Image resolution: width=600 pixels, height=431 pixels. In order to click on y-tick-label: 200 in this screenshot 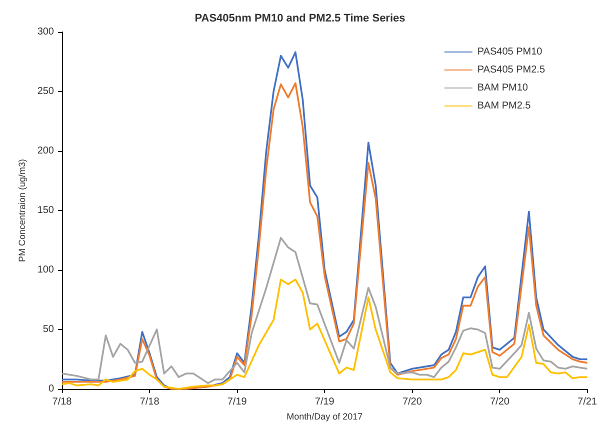, I will do `click(45, 151)`.